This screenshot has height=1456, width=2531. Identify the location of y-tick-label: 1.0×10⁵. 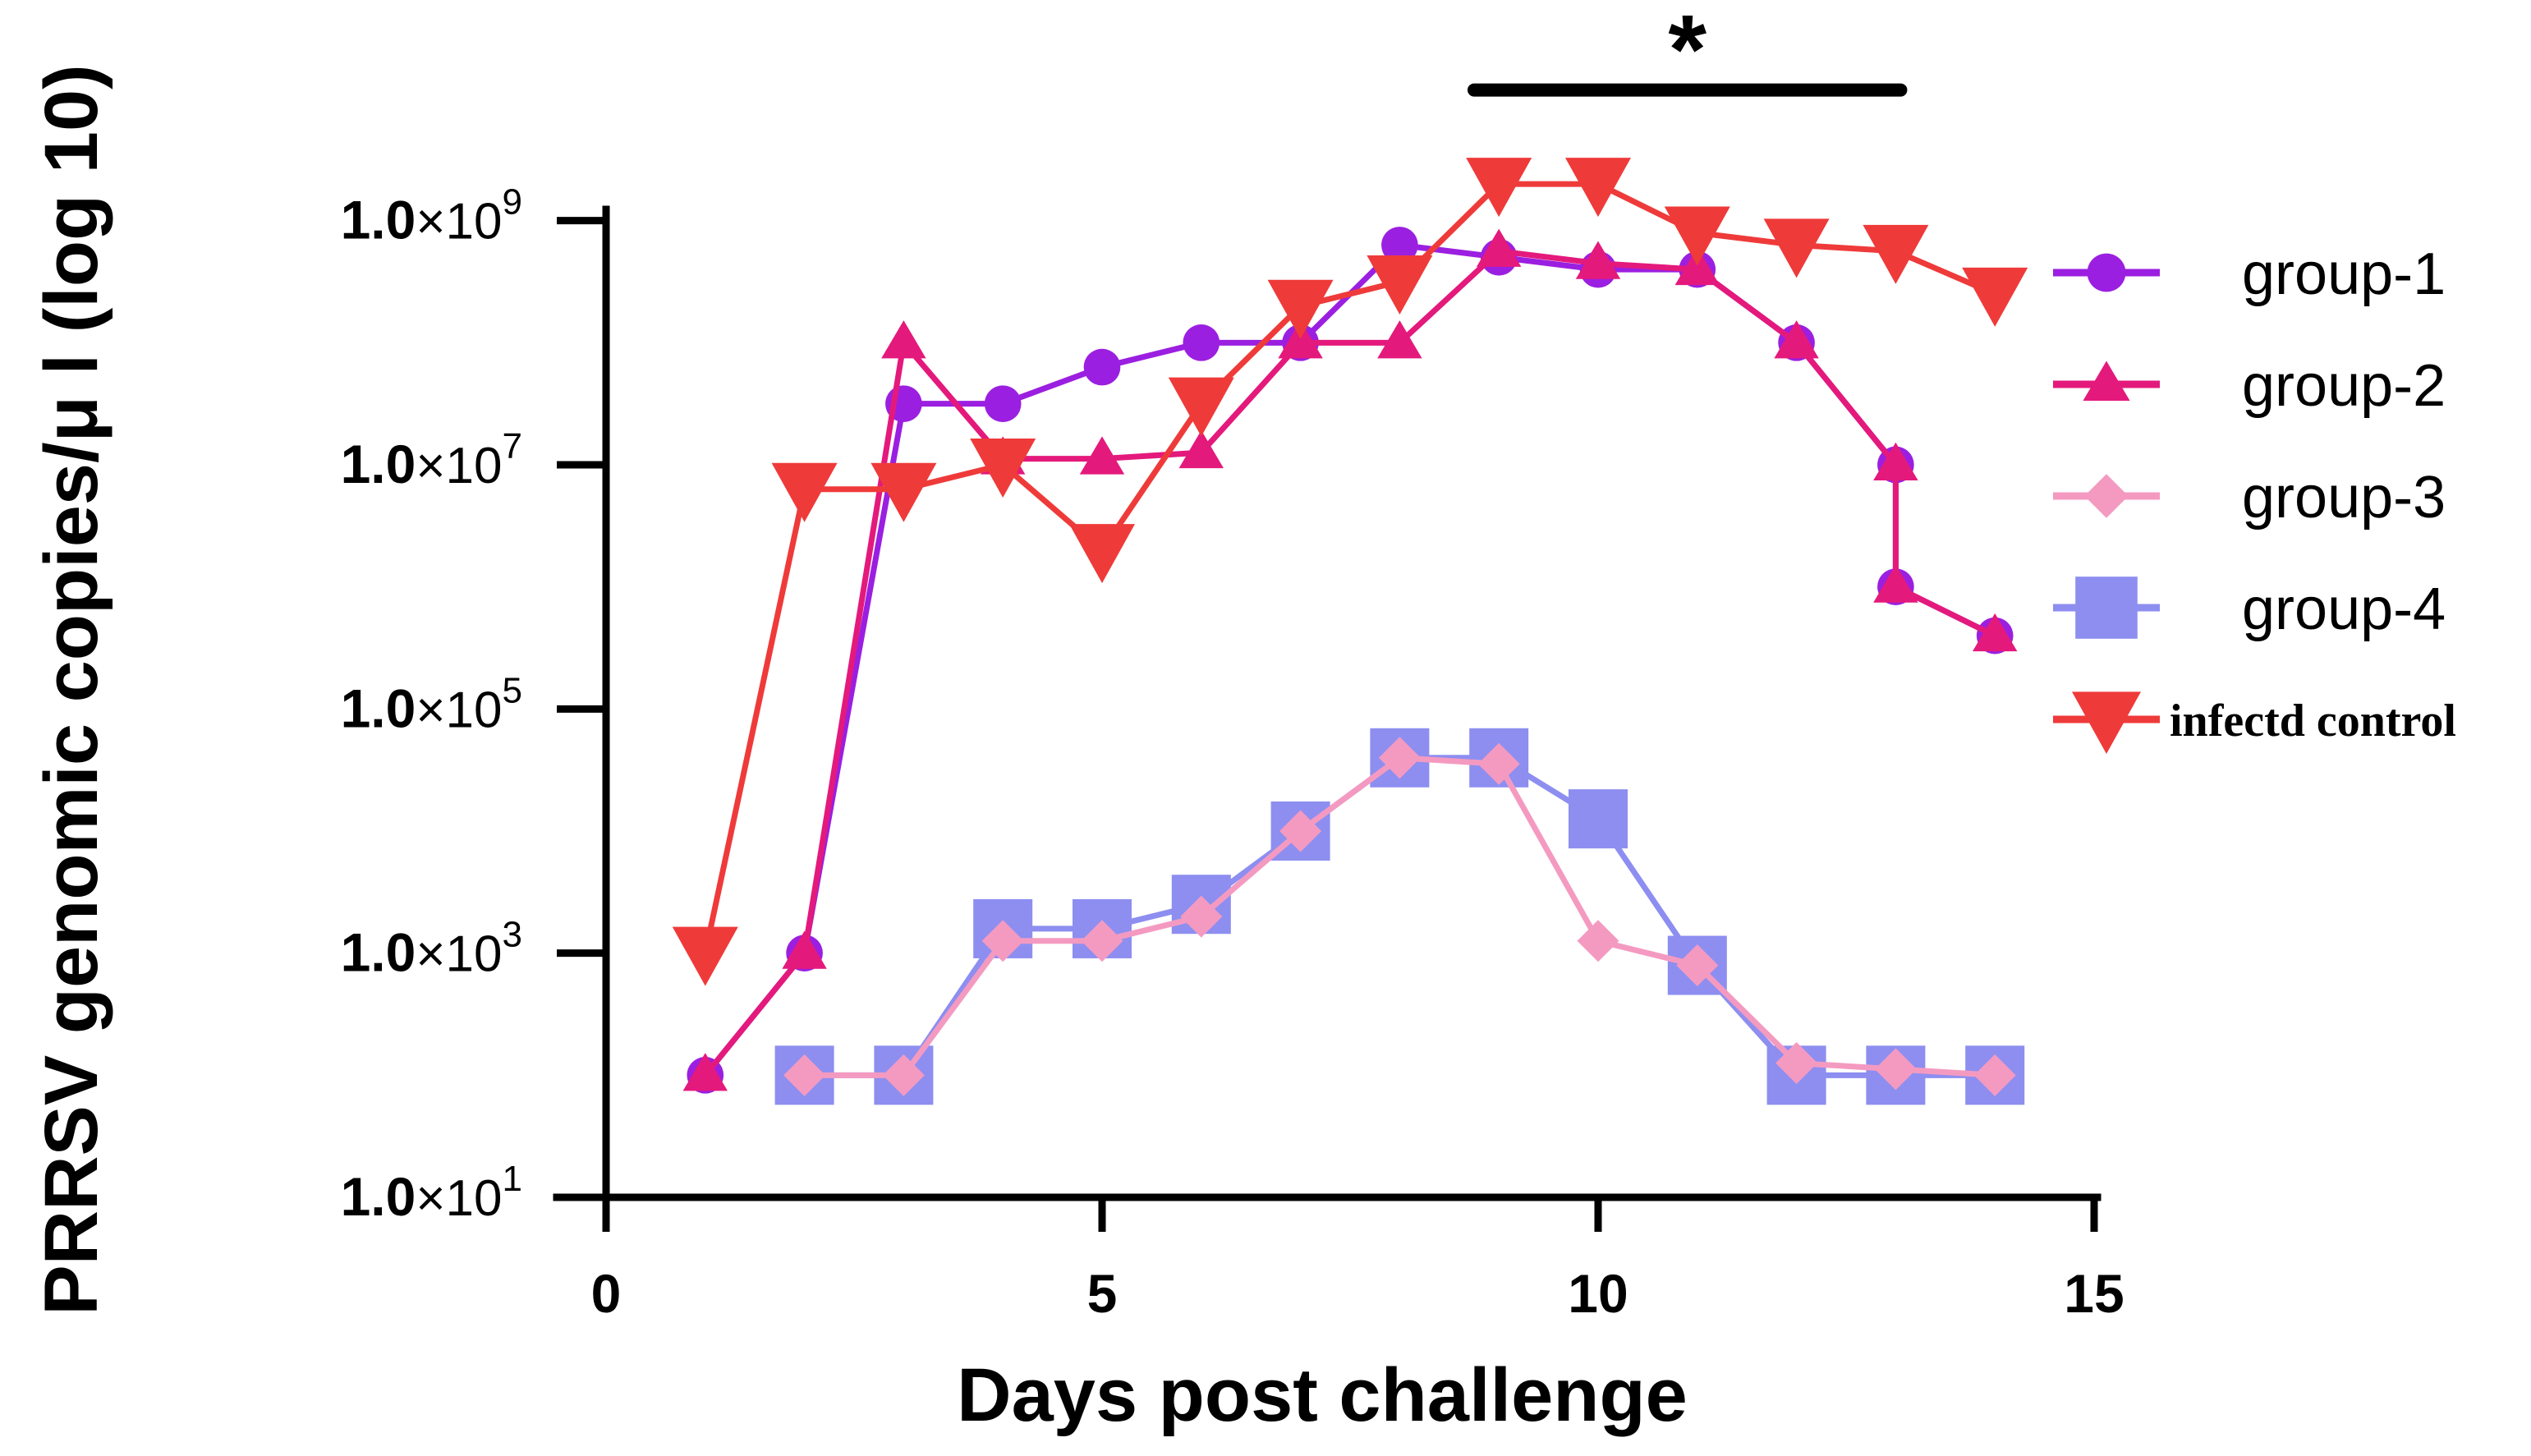
(432, 704).